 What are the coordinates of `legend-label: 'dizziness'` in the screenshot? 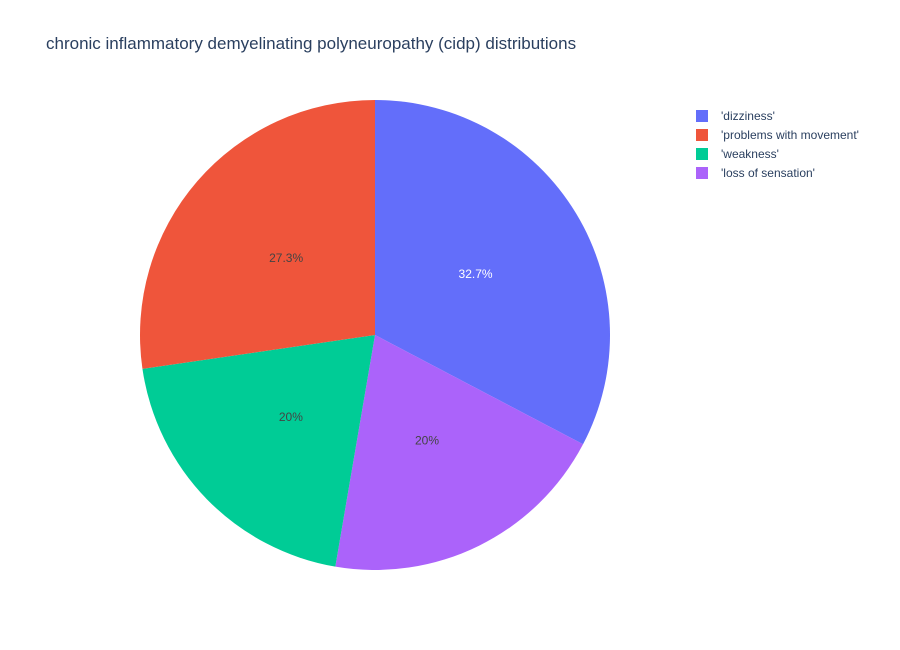 It's located at (748, 115).